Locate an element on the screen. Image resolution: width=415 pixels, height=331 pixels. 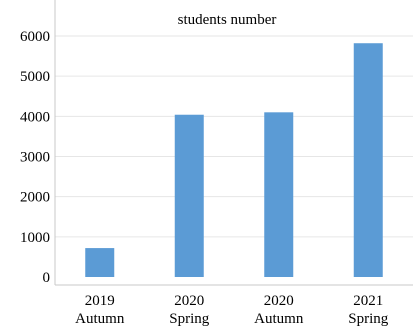
x-tick-label: 2021 is located at coordinates (368, 301).